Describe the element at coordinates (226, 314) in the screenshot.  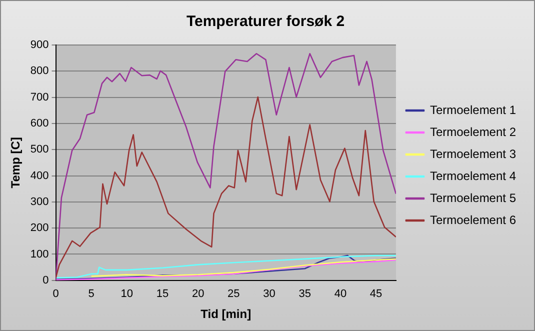
I see `x-axis-title: Tid [min]` at that location.